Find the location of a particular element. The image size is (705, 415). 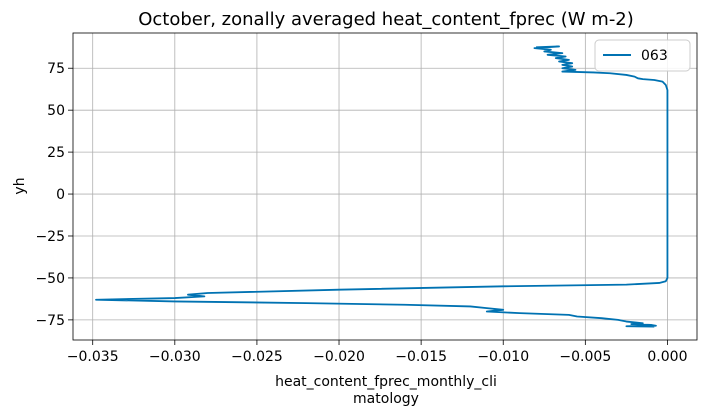

legend: 063 is located at coordinates (642, 55).